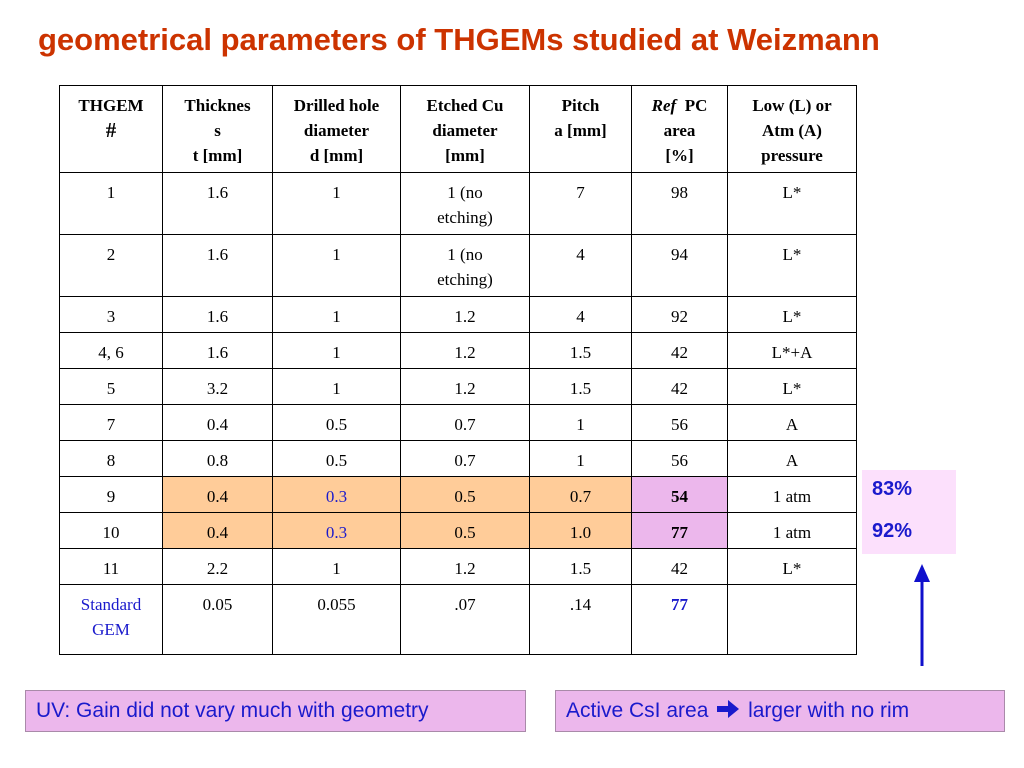 The image size is (1024, 768). I want to click on cell: 4, 6, so click(111, 350).